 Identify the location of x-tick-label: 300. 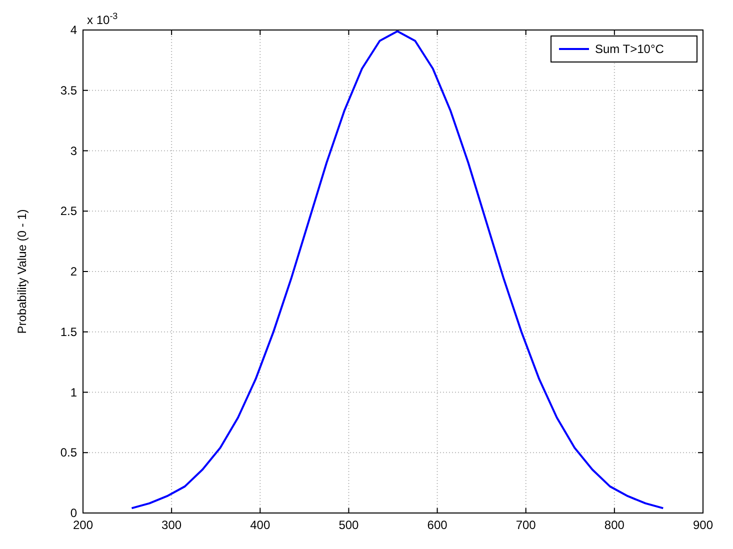
(172, 525).